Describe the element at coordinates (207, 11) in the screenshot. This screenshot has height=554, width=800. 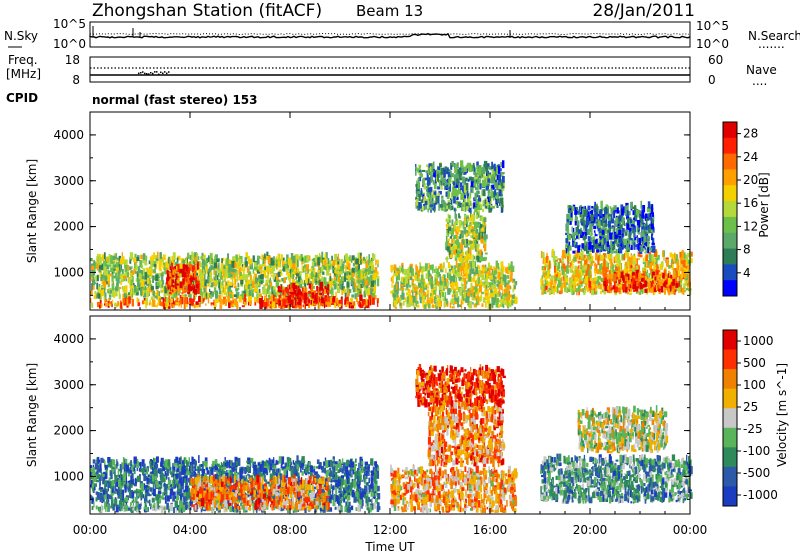
I see `station-title: Zhongshan Station (fitACF)` at that location.